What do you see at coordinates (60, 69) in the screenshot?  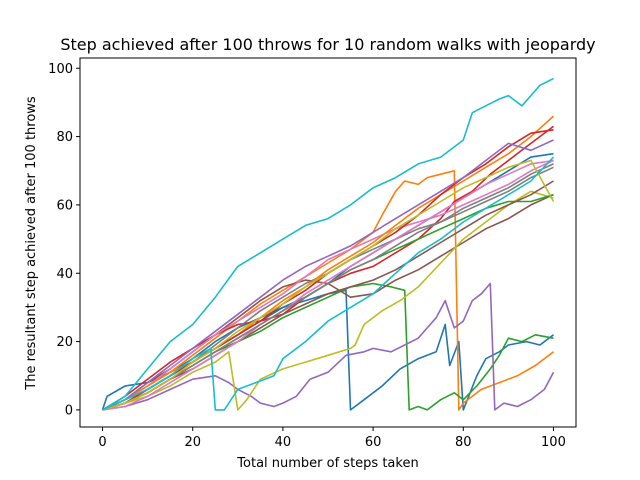 I see `y-tick-label: 100` at bounding box center [60, 69].